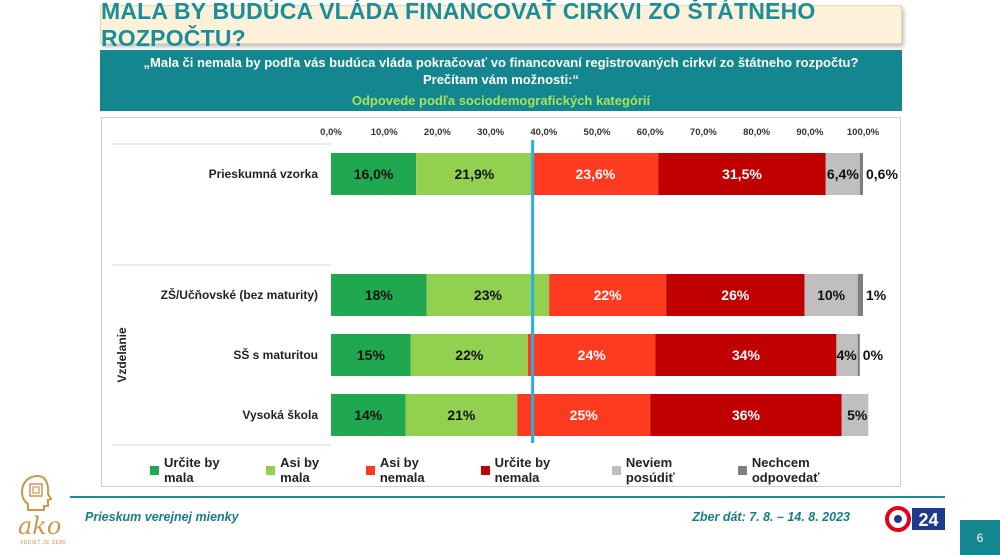 This screenshot has height=555, width=1000. Describe the element at coordinates (882, 174) in the screenshot. I see `data-label: 0,6%` at that location.